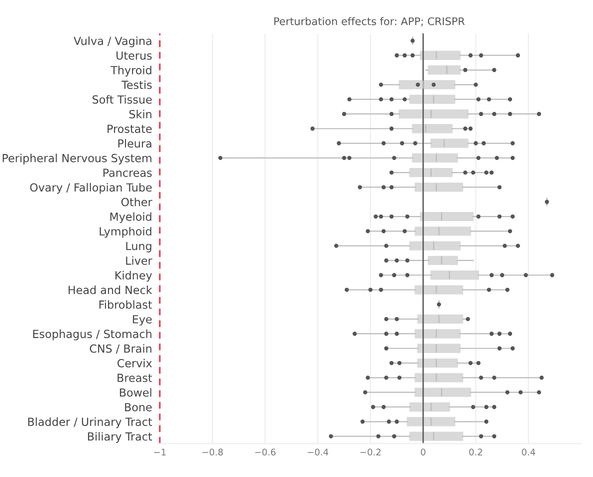 Image resolution: width=593 pixels, height=477 pixels. What do you see at coordinates (130, 128) in the screenshot?
I see `y-tick-label: Prostate` at bounding box center [130, 128].